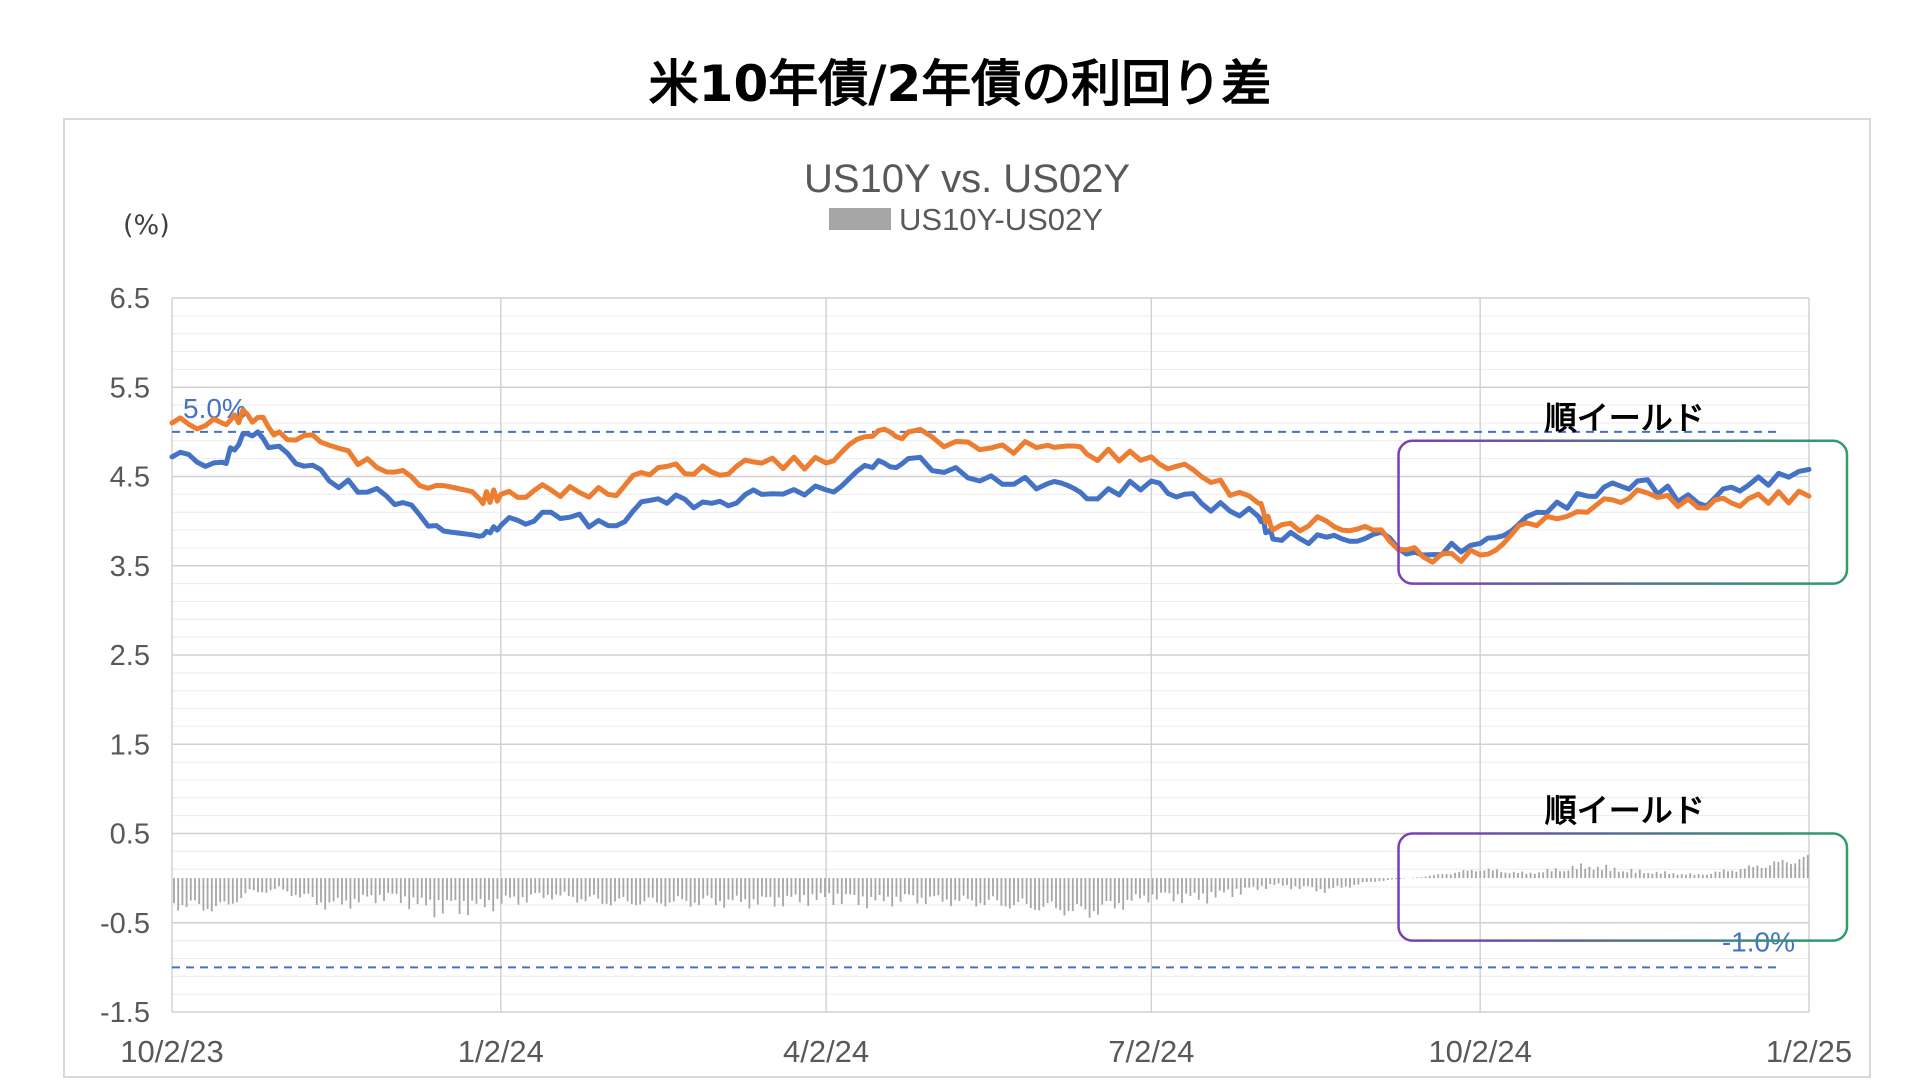  What do you see at coordinates (1479, 1051) in the screenshot?
I see `x-tick-label: 10/2/24` at bounding box center [1479, 1051].